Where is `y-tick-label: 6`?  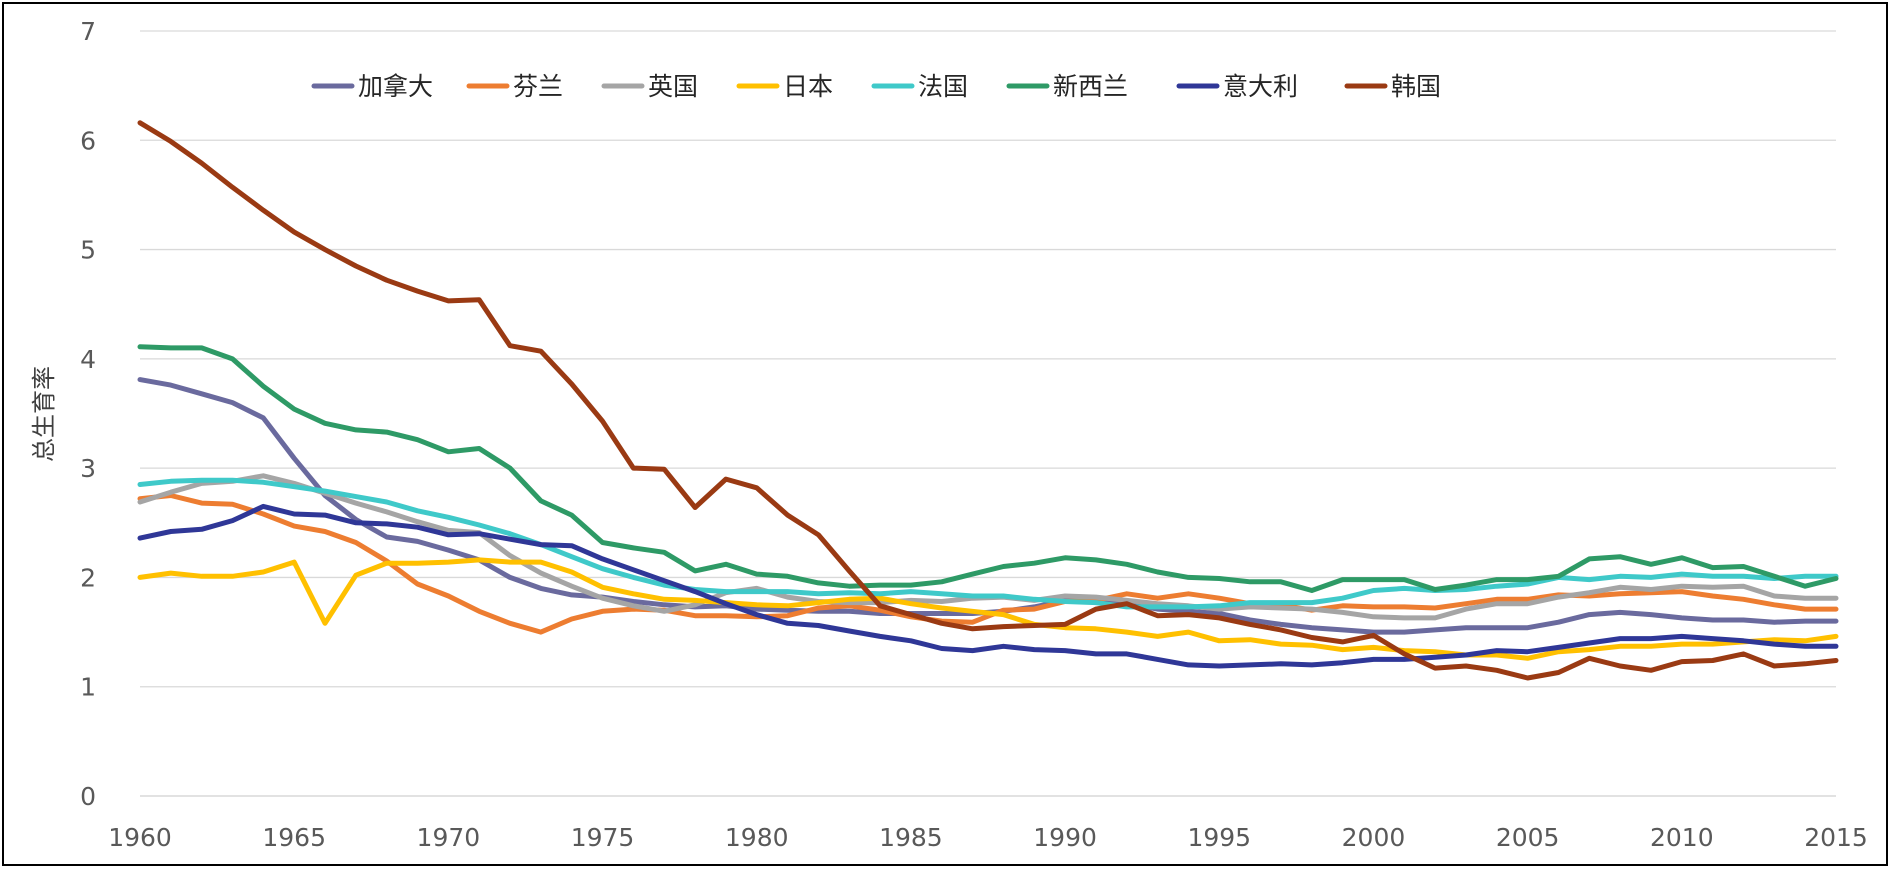
y-tick-label: 6 is located at coordinates (88, 140).